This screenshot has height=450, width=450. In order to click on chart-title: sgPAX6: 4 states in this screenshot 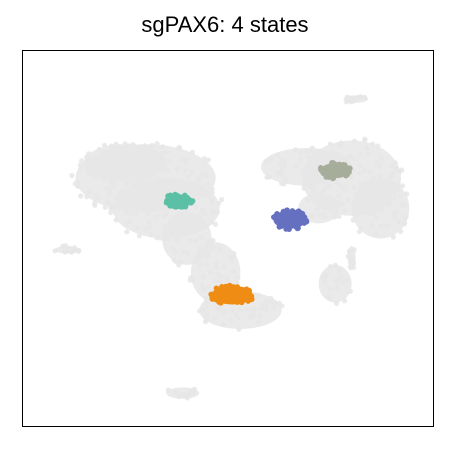, I will do `click(225, 24)`.